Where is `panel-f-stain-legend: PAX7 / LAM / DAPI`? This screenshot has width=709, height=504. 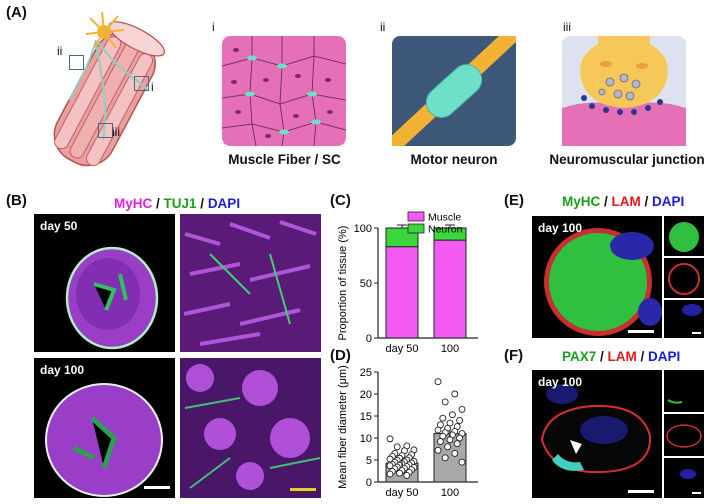 panel-f-stain-legend: PAX7 / LAM / DAPI is located at coordinates (621, 356).